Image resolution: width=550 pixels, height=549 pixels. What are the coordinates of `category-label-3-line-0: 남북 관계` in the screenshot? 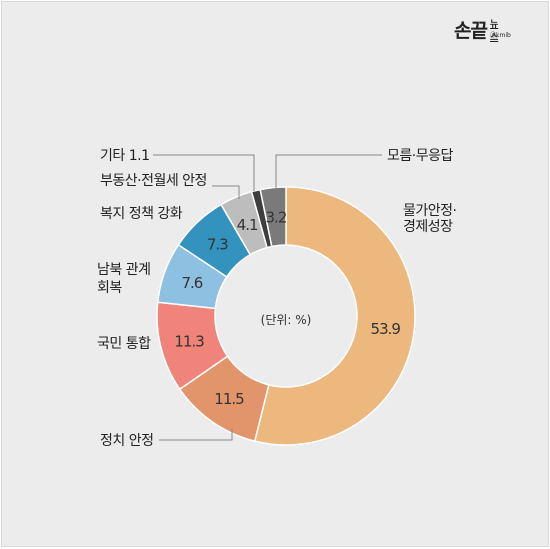 It's located at (123, 270).